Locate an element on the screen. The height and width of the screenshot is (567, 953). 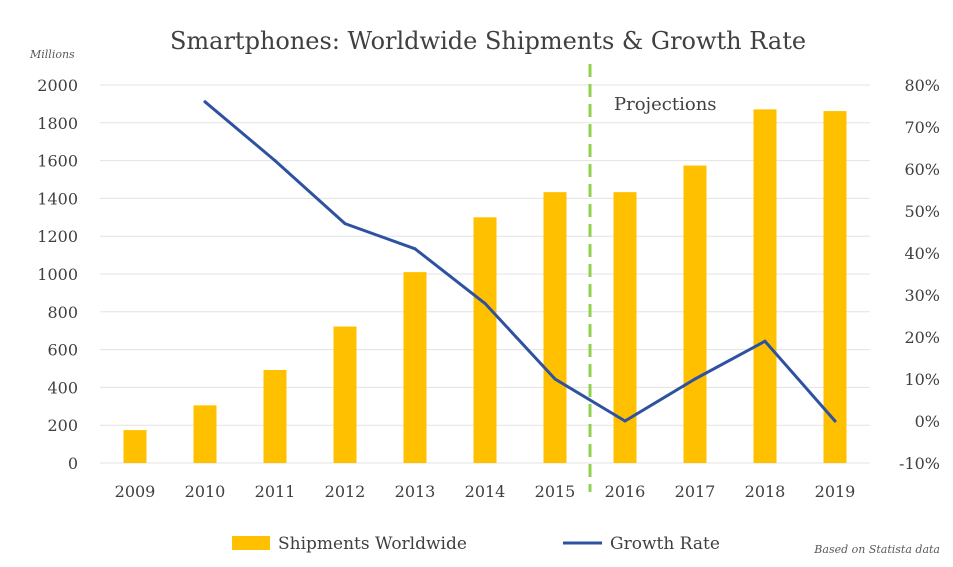
growth-rate-point-2016 is located at coordinates (625, 421).